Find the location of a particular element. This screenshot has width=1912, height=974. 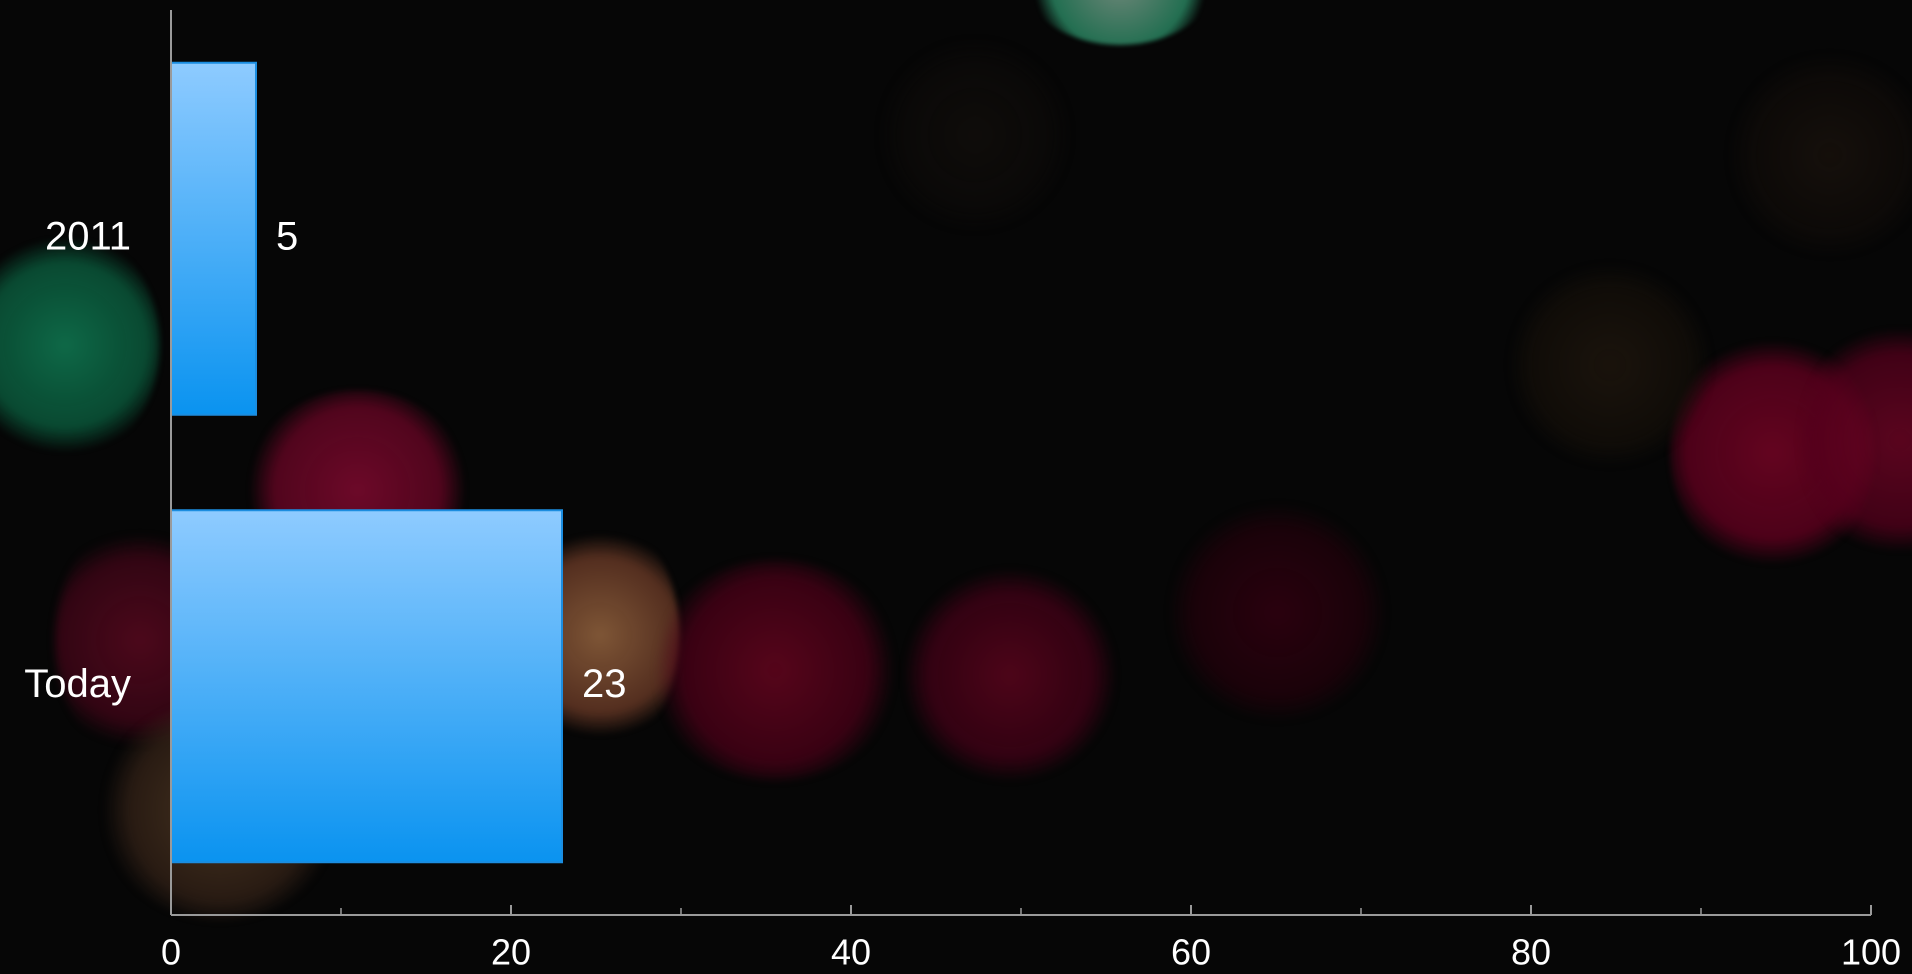

category-label: 2011 is located at coordinates (88, 236).